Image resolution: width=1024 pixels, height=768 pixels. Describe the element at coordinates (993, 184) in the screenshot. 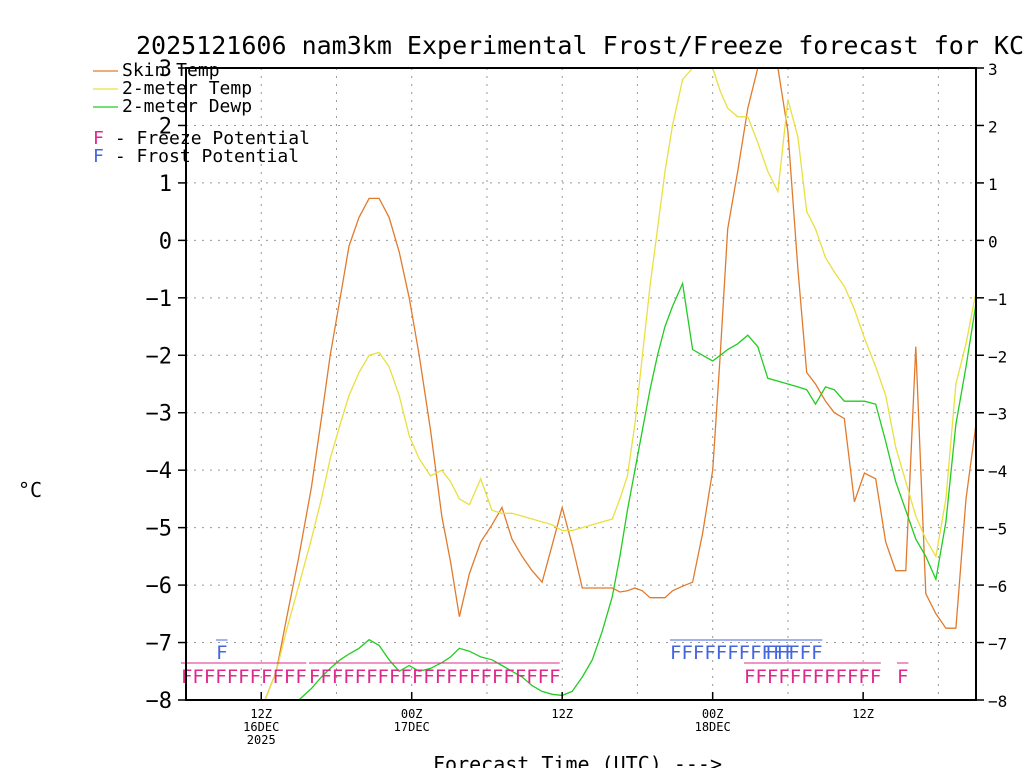

I see `y-tick-label-right: 1` at that location.